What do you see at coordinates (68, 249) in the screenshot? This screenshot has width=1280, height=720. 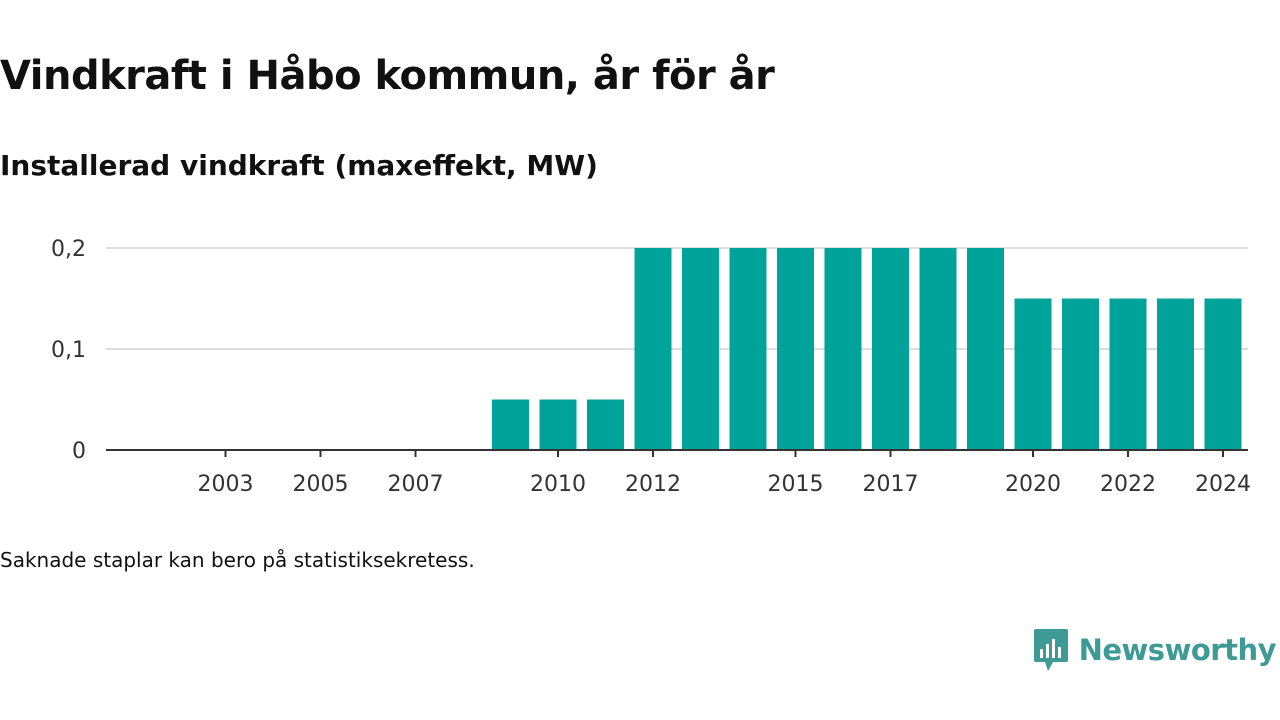 I see `y-tick-label: 0,2` at bounding box center [68, 249].